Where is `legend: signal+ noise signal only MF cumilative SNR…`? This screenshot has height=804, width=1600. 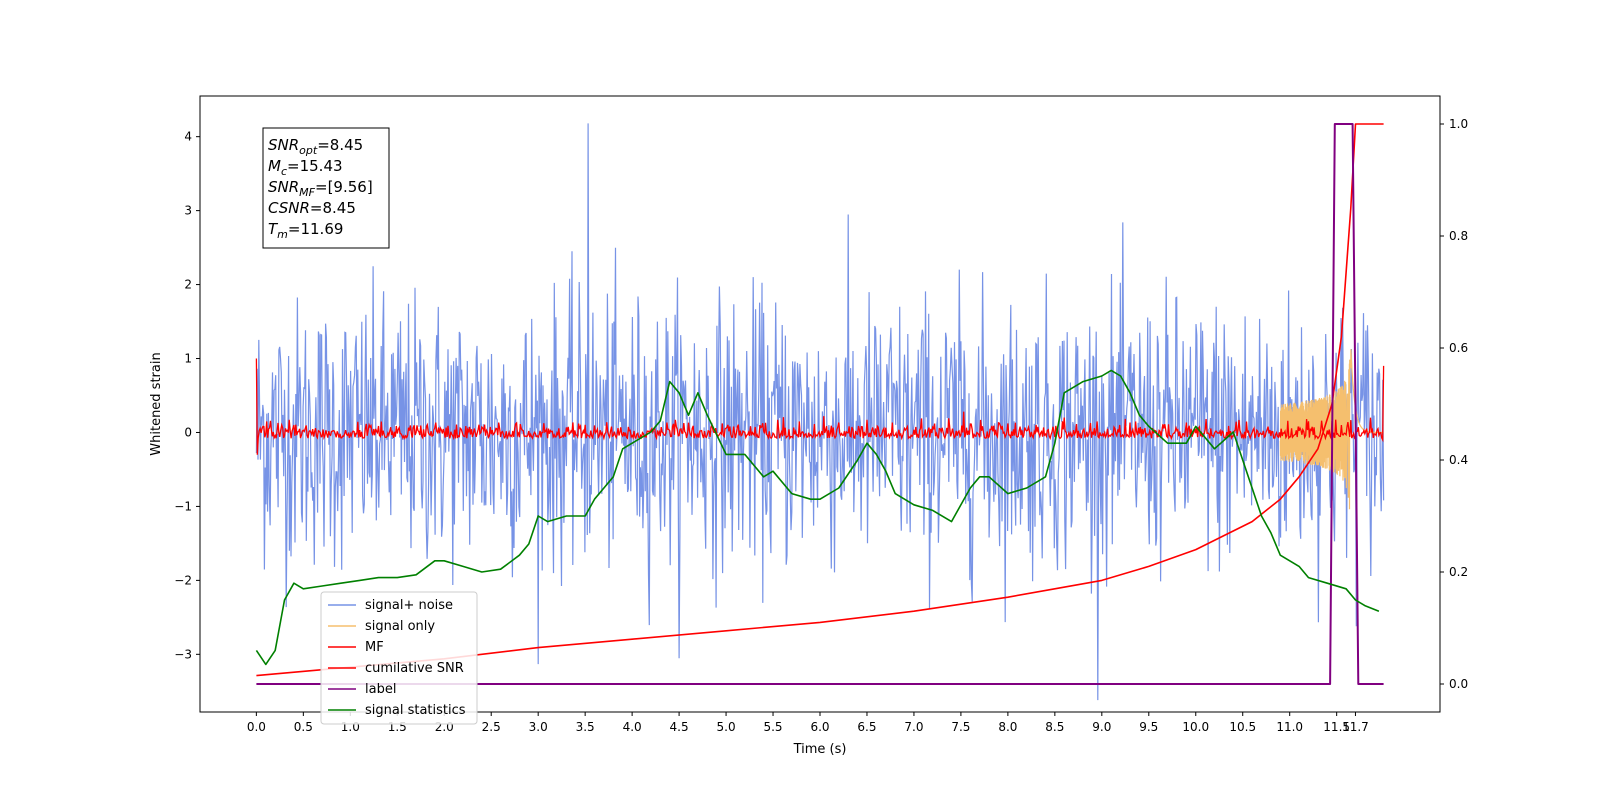 legend: signal+ noise signal only MF cumilative SNR… is located at coordinates (399, 658).